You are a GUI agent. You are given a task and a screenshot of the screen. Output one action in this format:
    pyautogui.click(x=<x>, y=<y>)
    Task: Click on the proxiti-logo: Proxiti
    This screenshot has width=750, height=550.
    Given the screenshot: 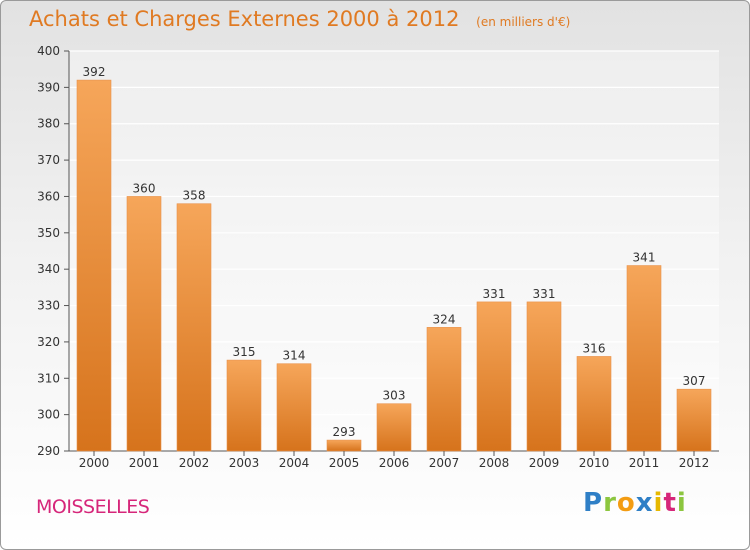 What is the action you would take?
    pyautogui.click(x=635, y=503)
    